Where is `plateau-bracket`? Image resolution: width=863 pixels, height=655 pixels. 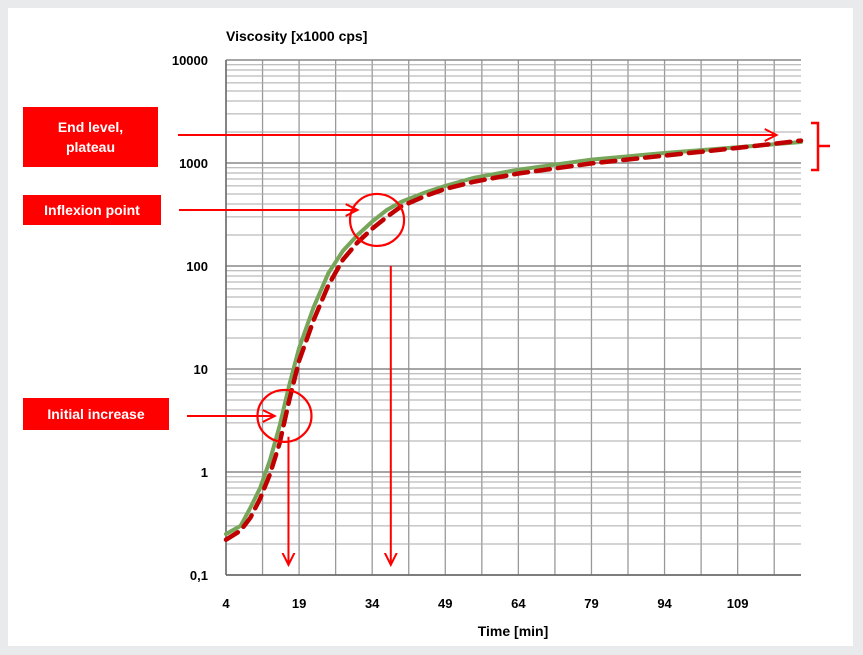 plateau-bracket is located at coordinates (820, 146).